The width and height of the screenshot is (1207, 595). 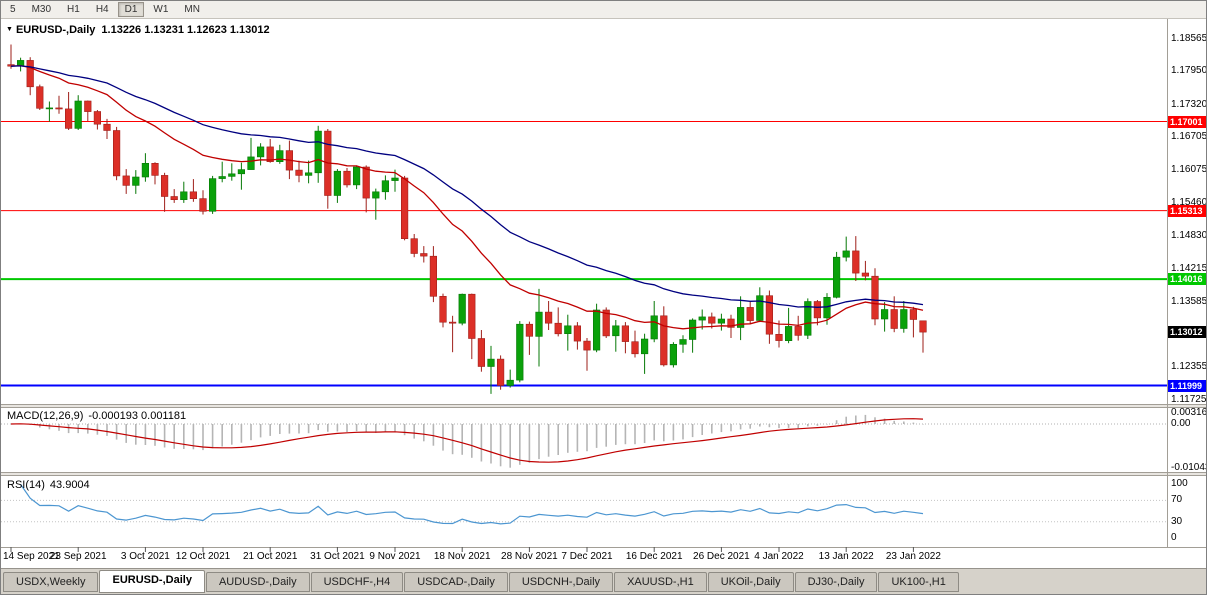 I want to click on time-axis-label: 4 Jan 2022, so click(x=779, y=556).